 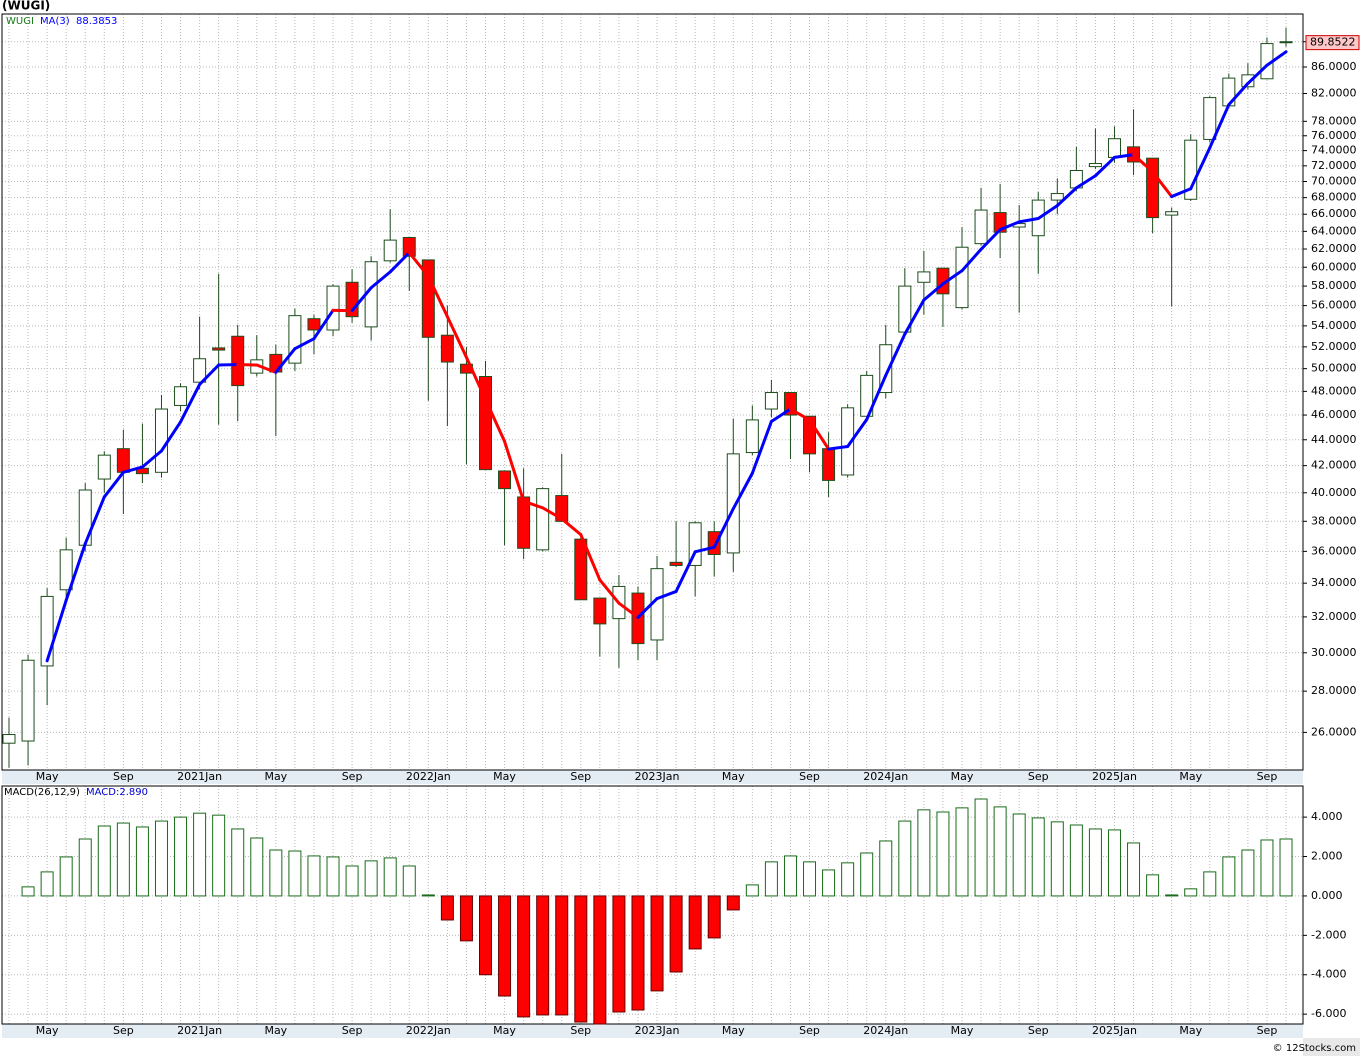 What do you see at coordinates (1334, 181) in the screenshot?
I see `y-tick-label: 70.0000` at bounding box center [1334, 181].